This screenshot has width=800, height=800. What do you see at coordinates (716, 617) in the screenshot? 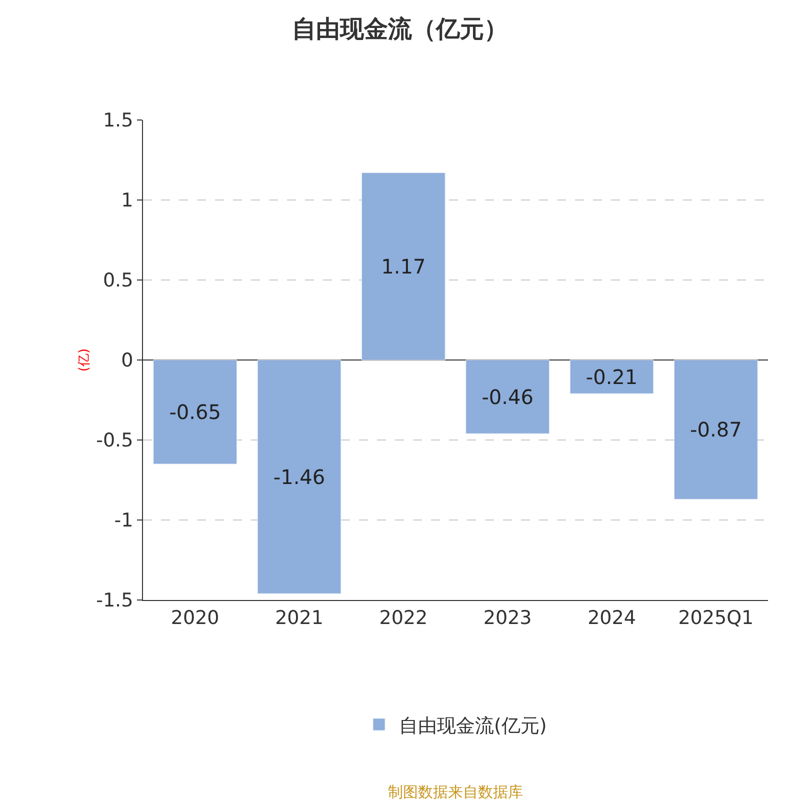
I see `x-tick-label: 2025Q1` at bounding box center [716, 617].